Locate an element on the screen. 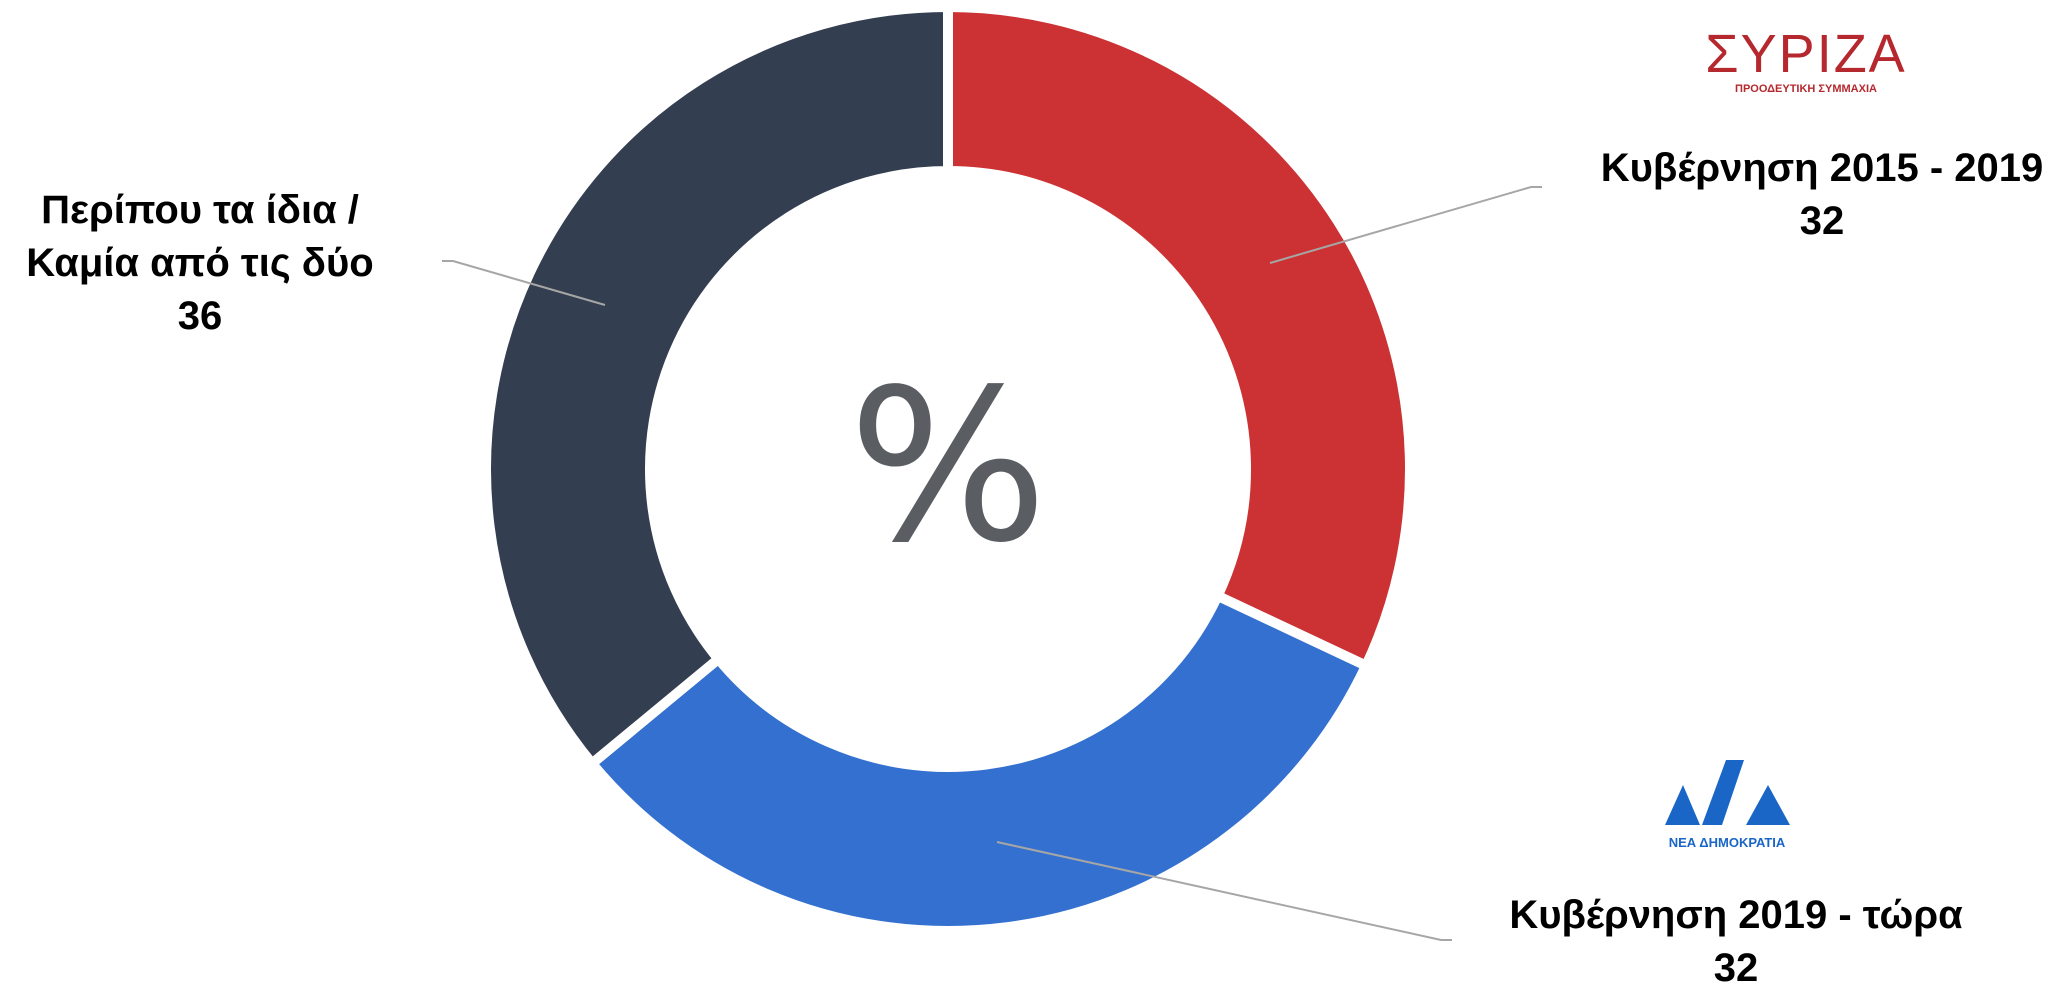 Image resolution: width=2070 pixels, height=995 pixels. slice-value: 36 is located at coordinates (200, 316).